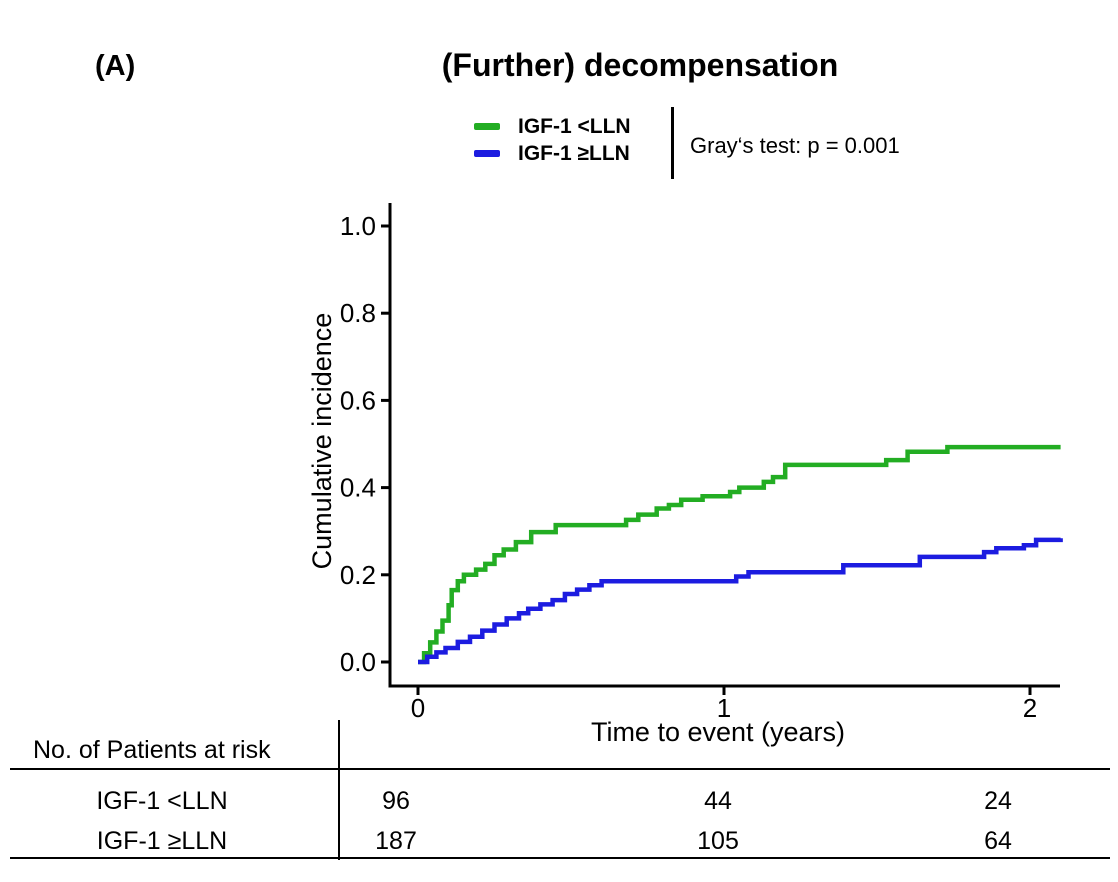  What do you see at coordinates (358, 488) in the screenshot?
I see `y-tick-label-0.4: 0.4` at bounding box center [358, 488].